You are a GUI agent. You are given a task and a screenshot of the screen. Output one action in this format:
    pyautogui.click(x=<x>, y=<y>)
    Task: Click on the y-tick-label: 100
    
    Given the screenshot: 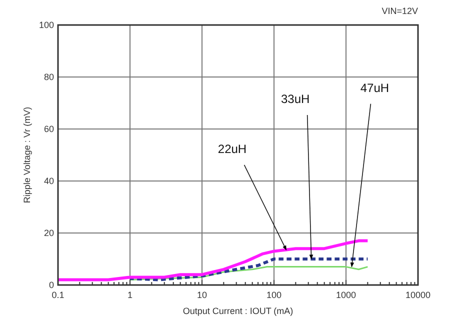 What is the action you would take?
    pyautogui.click(x=46, y=25)
    